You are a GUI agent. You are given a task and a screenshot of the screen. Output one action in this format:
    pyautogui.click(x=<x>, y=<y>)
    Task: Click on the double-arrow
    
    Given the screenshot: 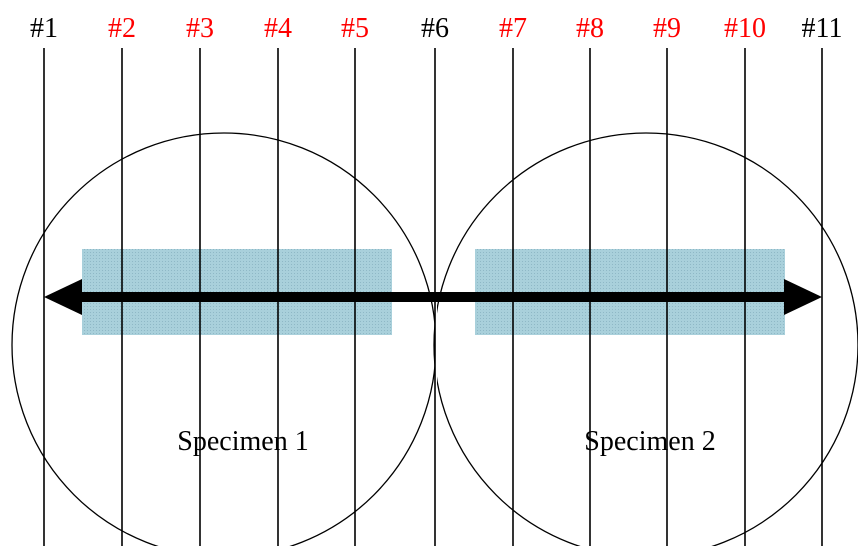 What is the action you would take?
    pyautogui.click(x=433, y=297)
    